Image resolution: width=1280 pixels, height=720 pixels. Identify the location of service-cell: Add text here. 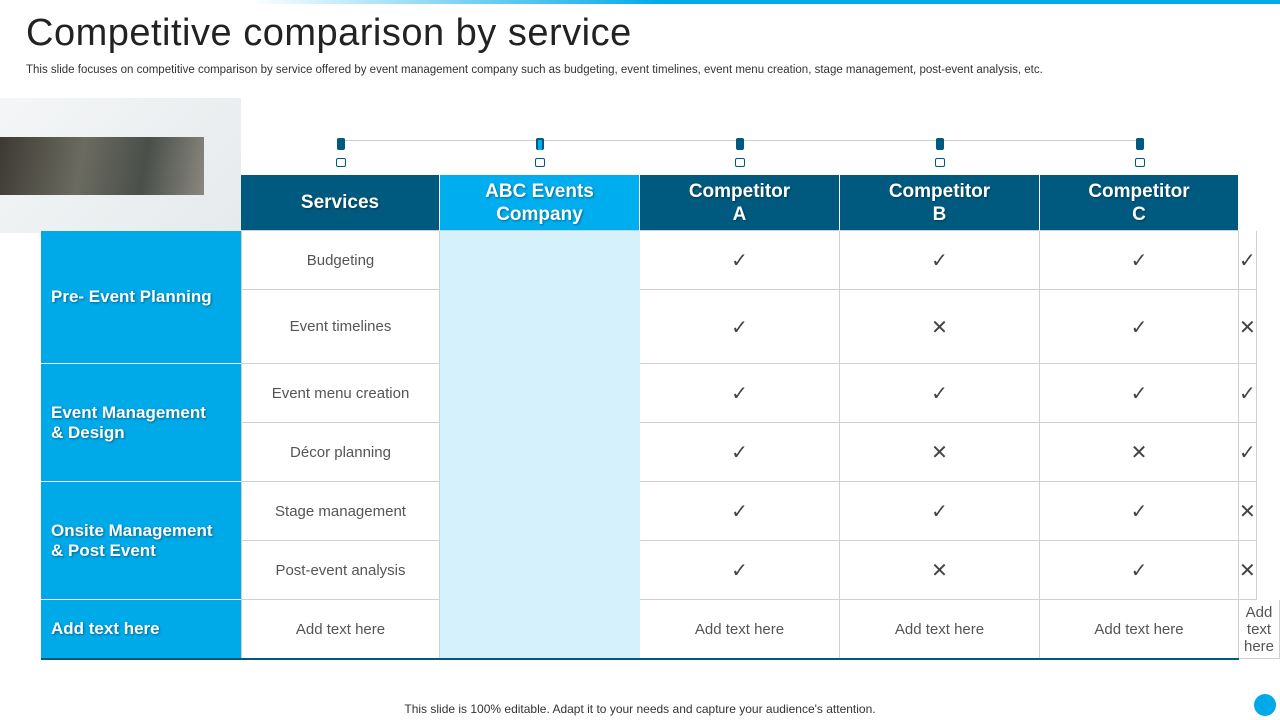
(340, 629).